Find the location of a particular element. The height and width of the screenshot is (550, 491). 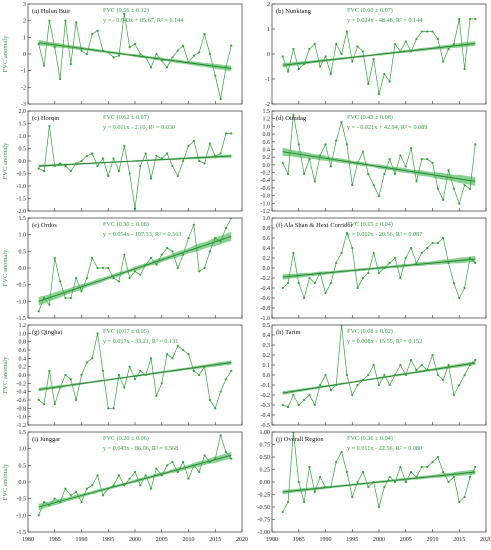

panel-title: (d) Otindag is located at coordinates (291, 118).